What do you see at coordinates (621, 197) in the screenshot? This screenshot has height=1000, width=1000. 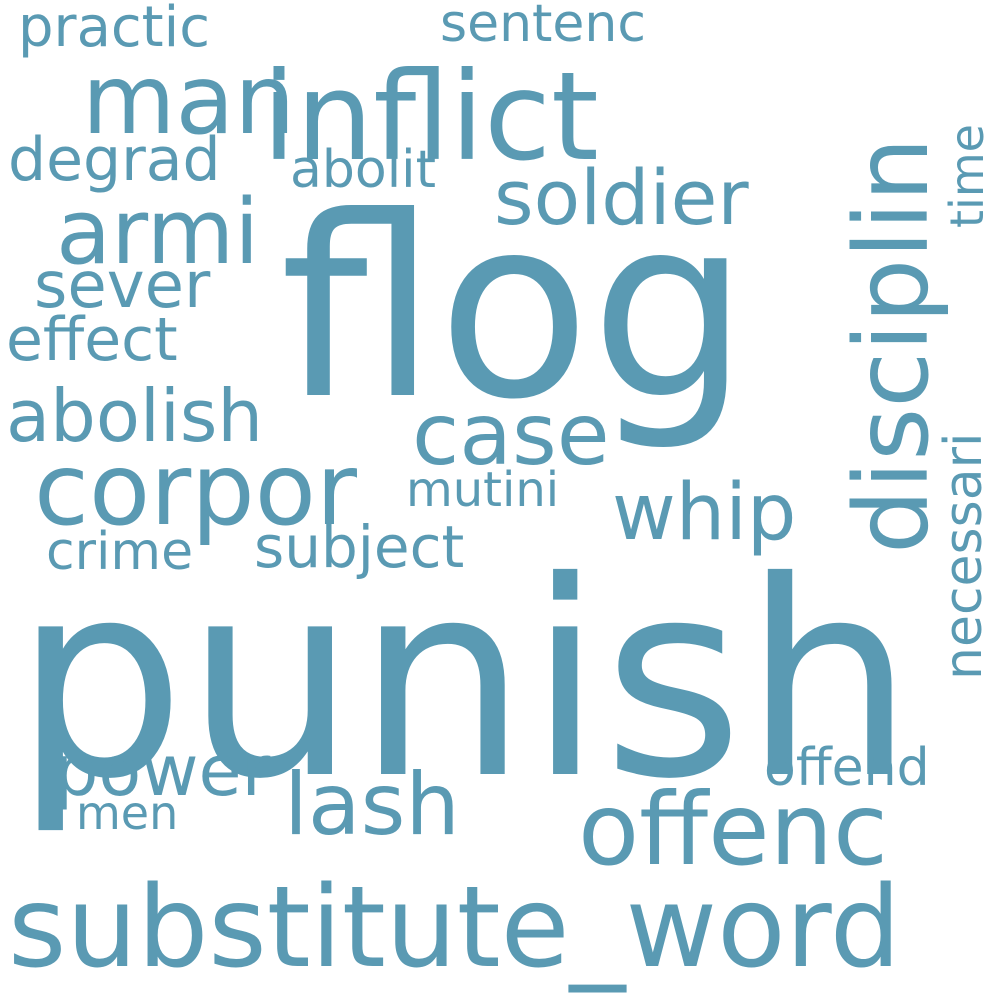 I see `word-soldier: soldier` at bounding box center [621, 197].